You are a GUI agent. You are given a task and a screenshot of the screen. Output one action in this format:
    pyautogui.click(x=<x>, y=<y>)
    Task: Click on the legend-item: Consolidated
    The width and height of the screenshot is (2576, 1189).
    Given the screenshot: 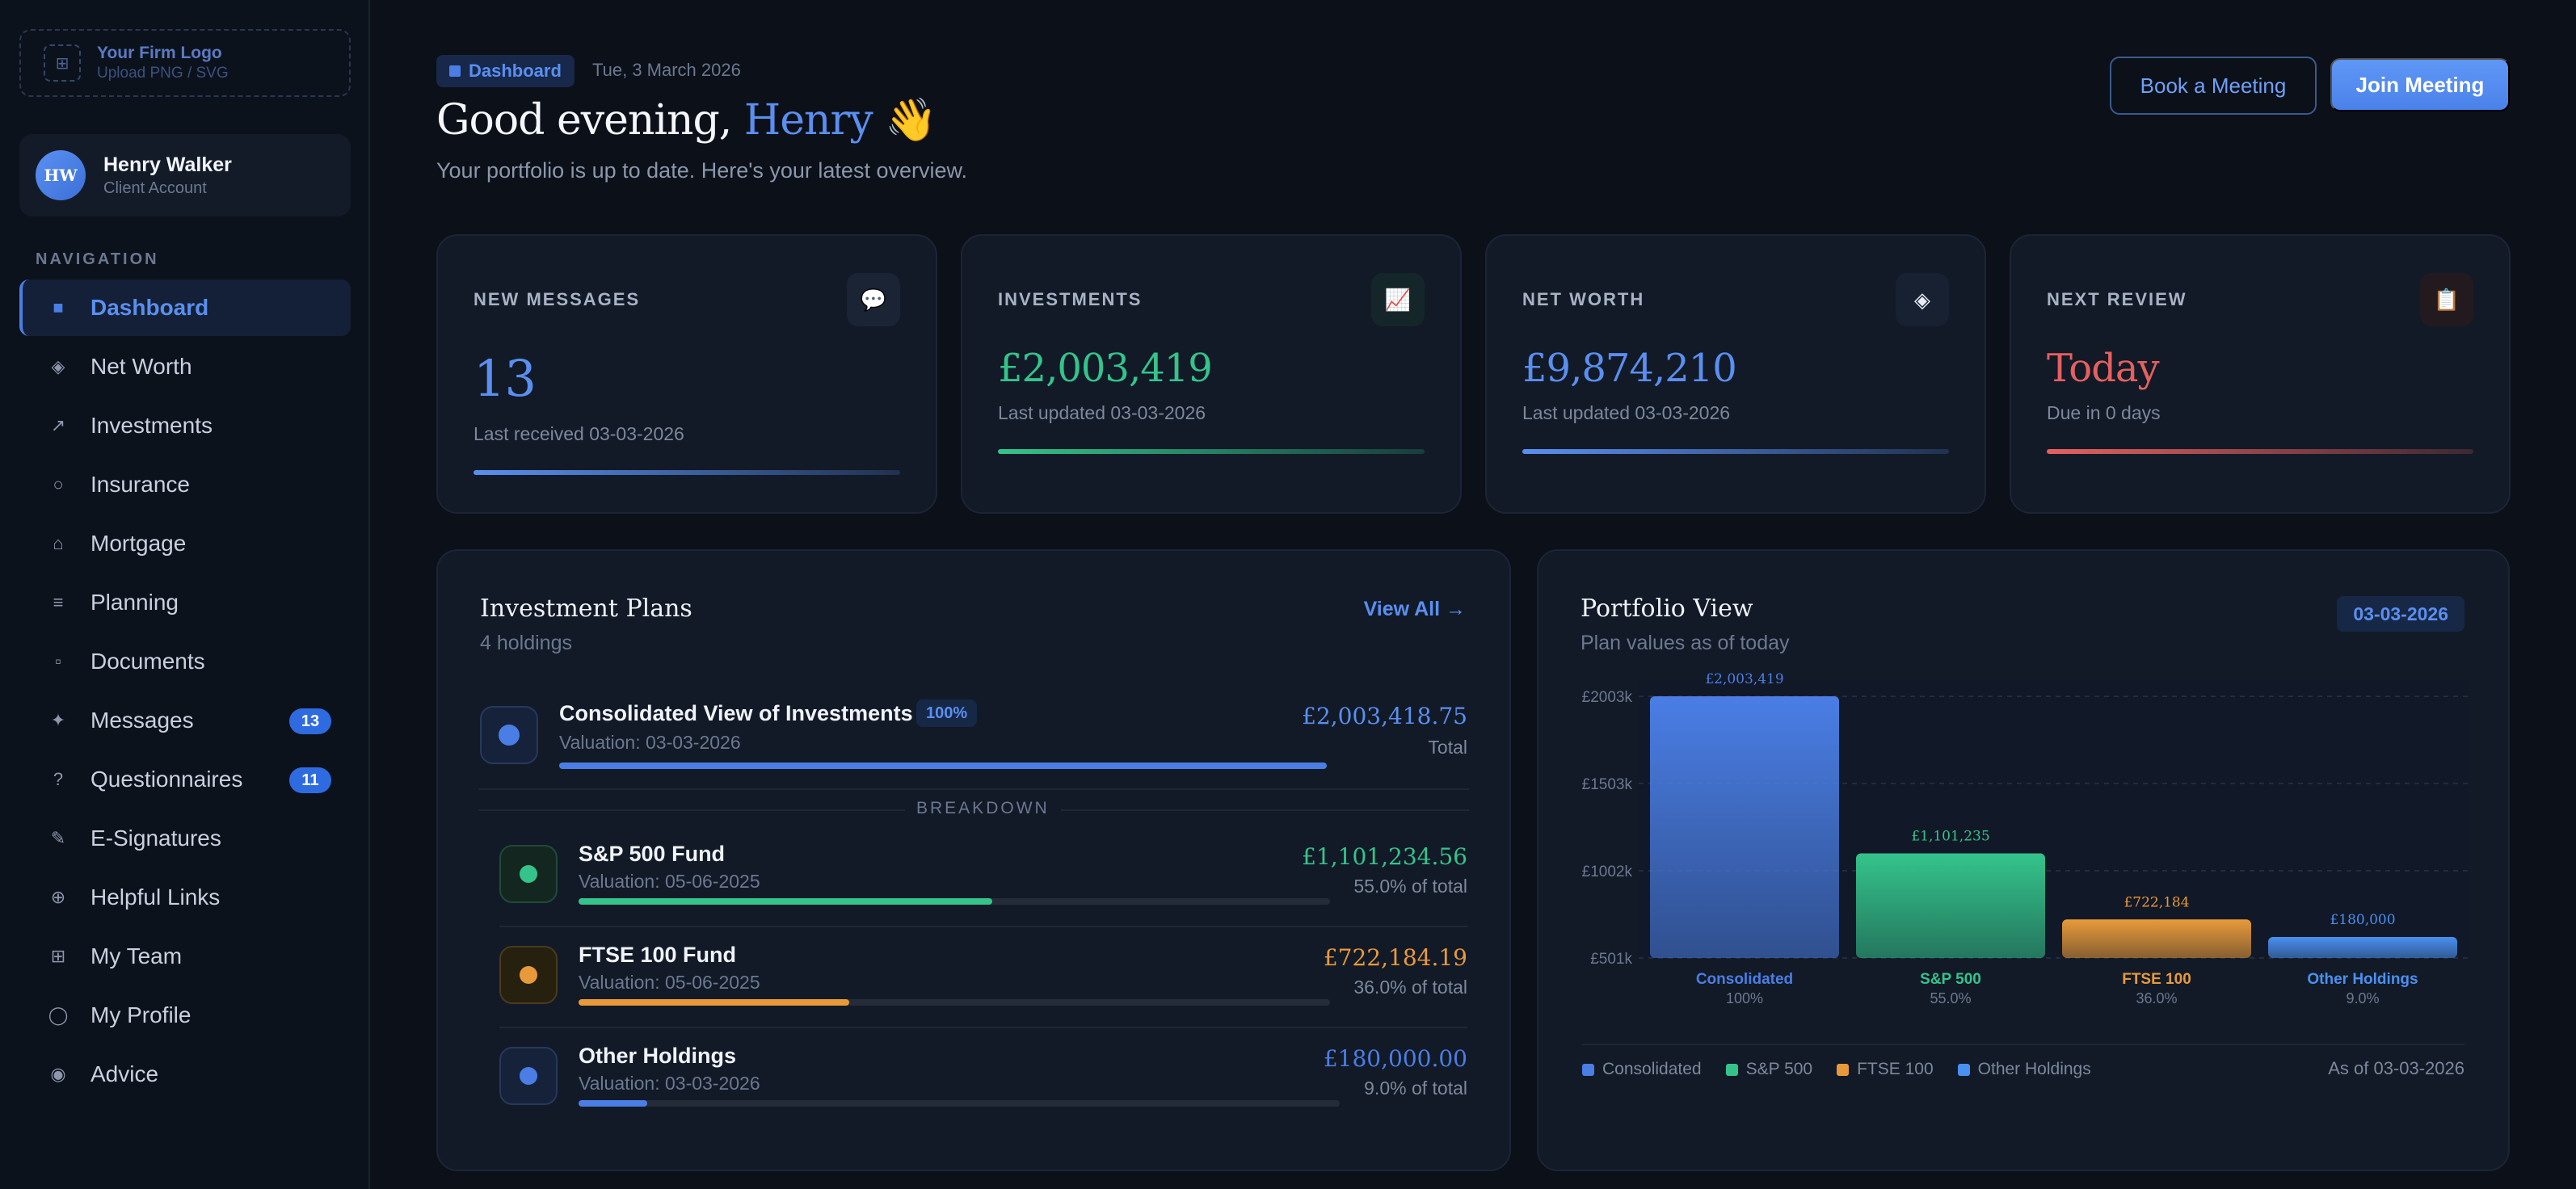 What is the action you would take?
    pyautogui.click(x=1642, y=1069)
    